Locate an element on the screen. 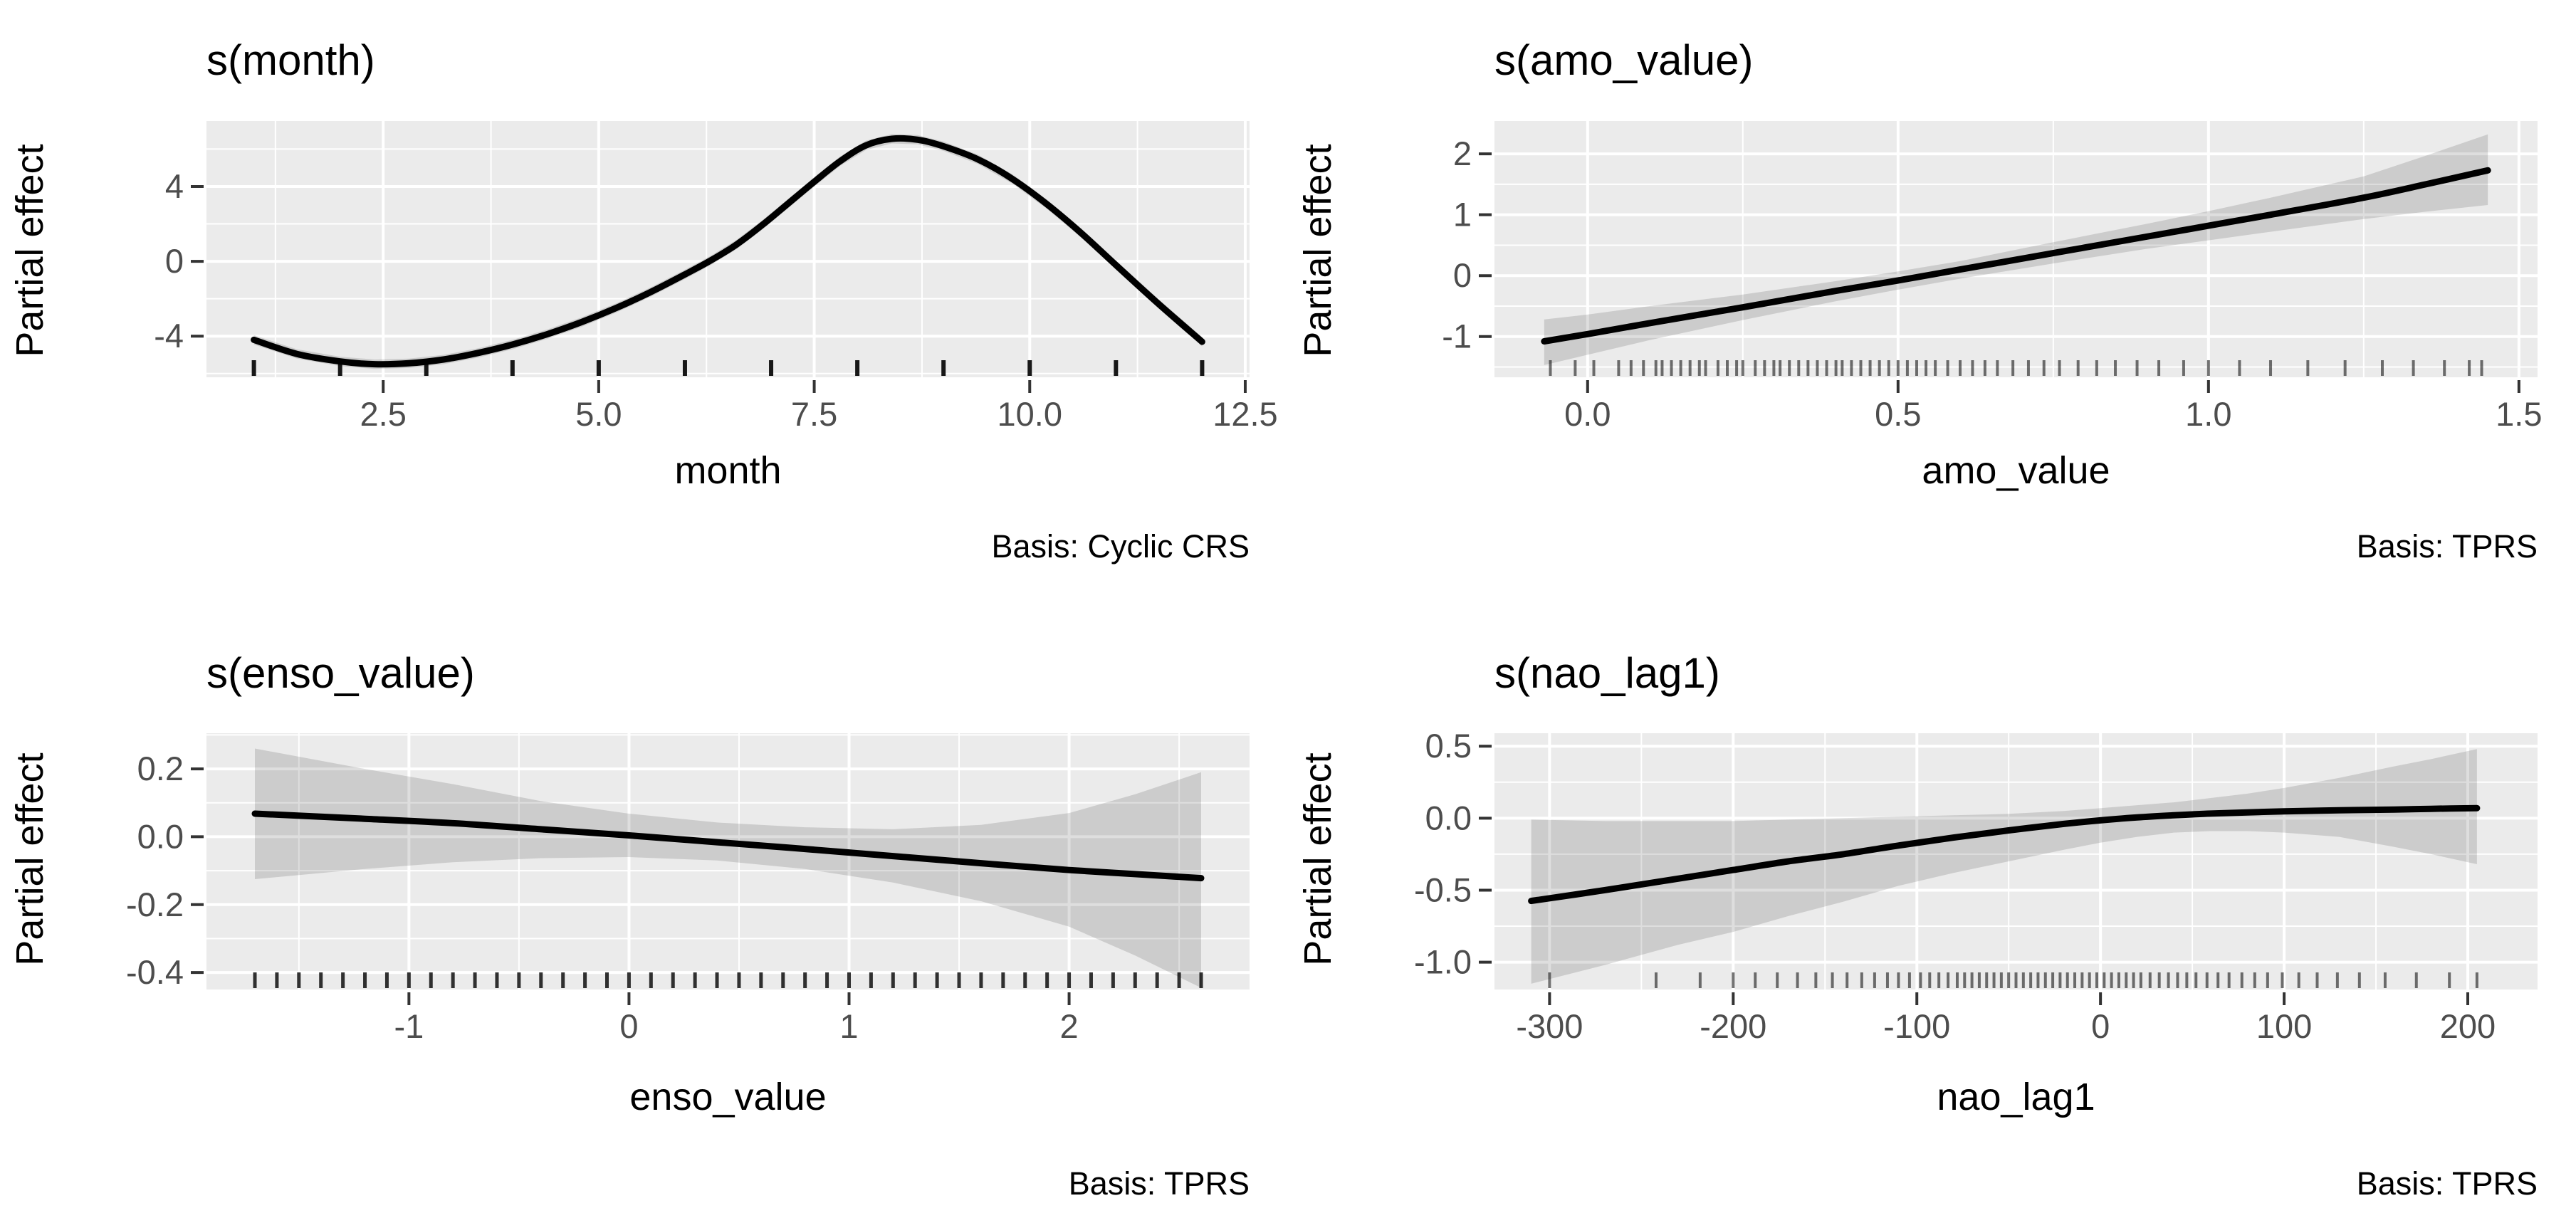  y-tick-label: -1.0 is located at coordinates (1443, 962).